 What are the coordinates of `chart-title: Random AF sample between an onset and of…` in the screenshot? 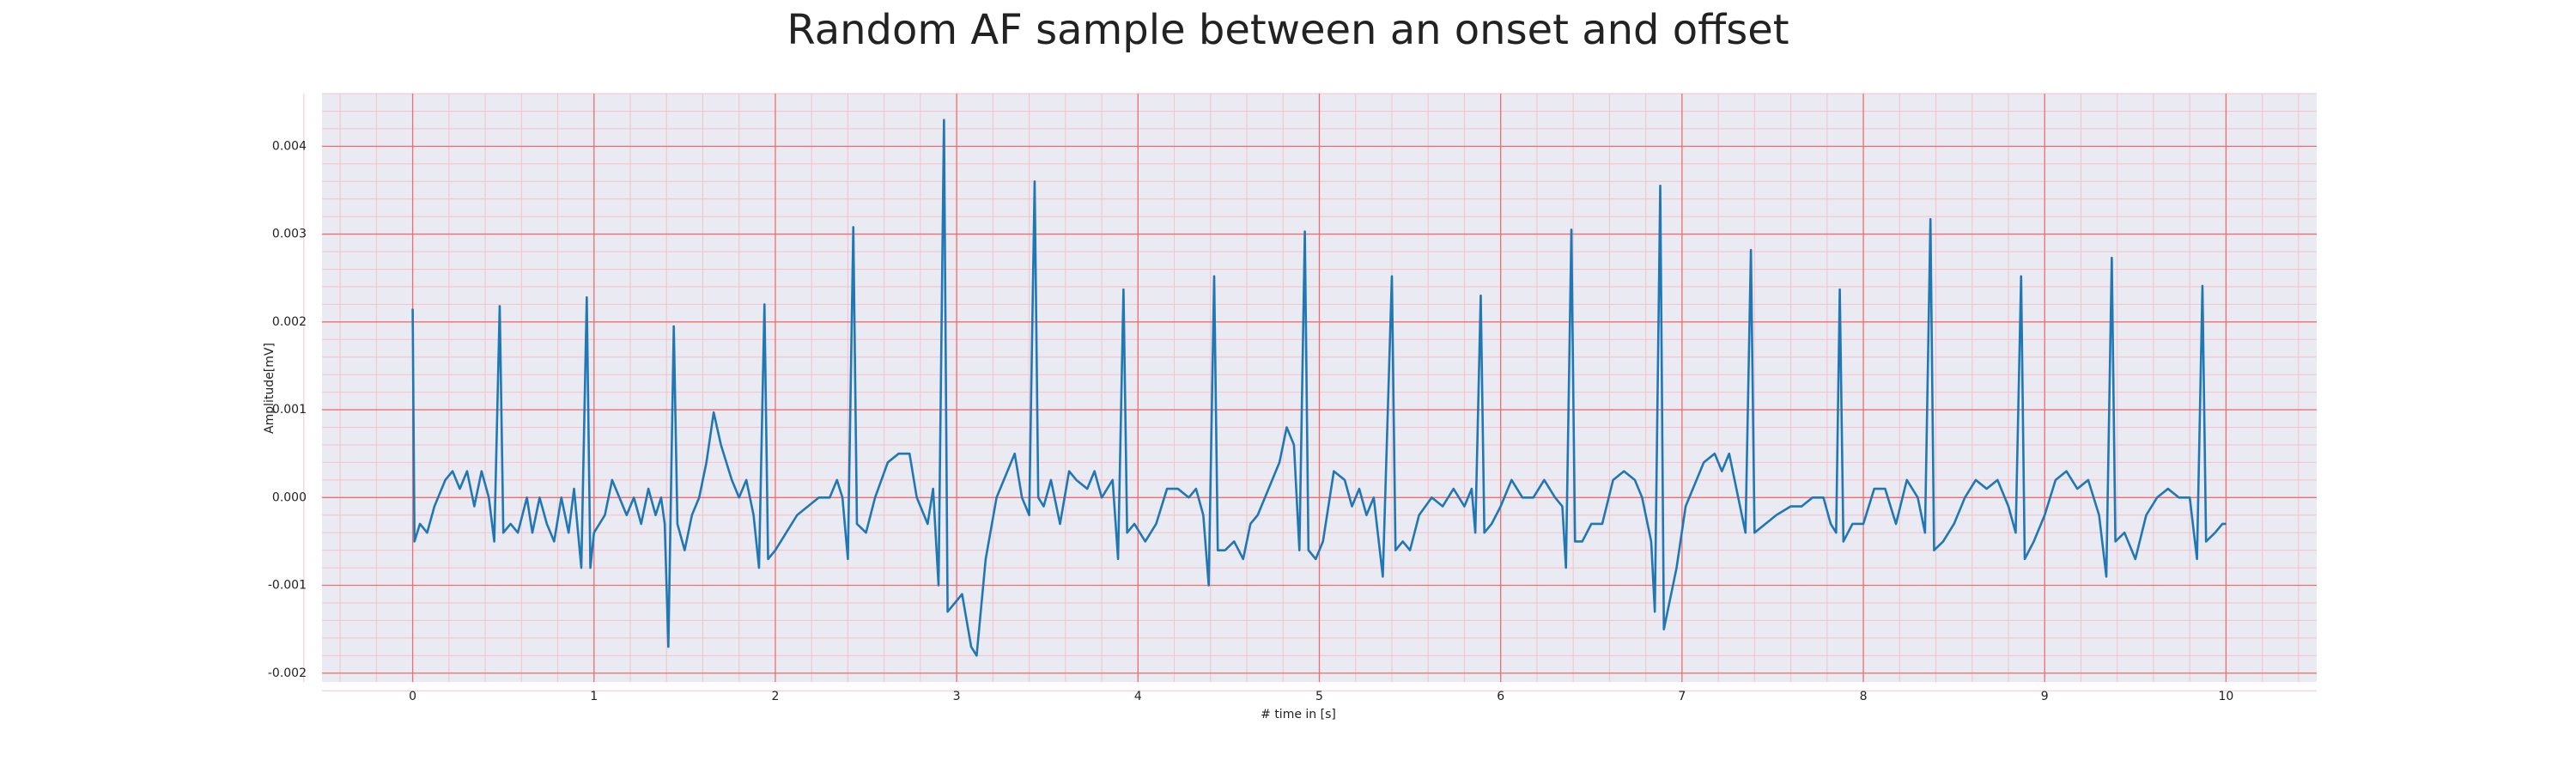 It's located at (1288, 30).